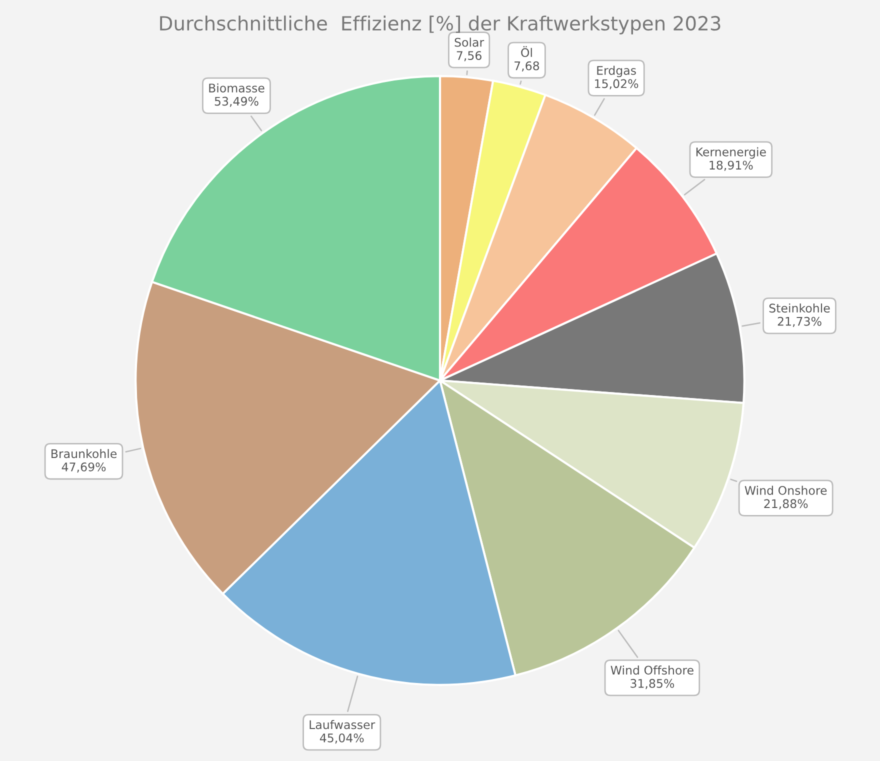 The width and height of the screenshot is (880, 761). What do you see at coordinates (440, 25) in the screenshot?
I see `chart-title: Durchschnittliche Effizienz [%] der Kraftwerkstypen 2023` at bounding box center [440, 25].